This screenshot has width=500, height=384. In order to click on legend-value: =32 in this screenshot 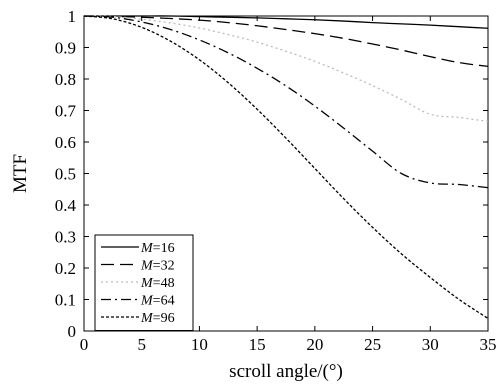, I will do `click(164, 266)`.